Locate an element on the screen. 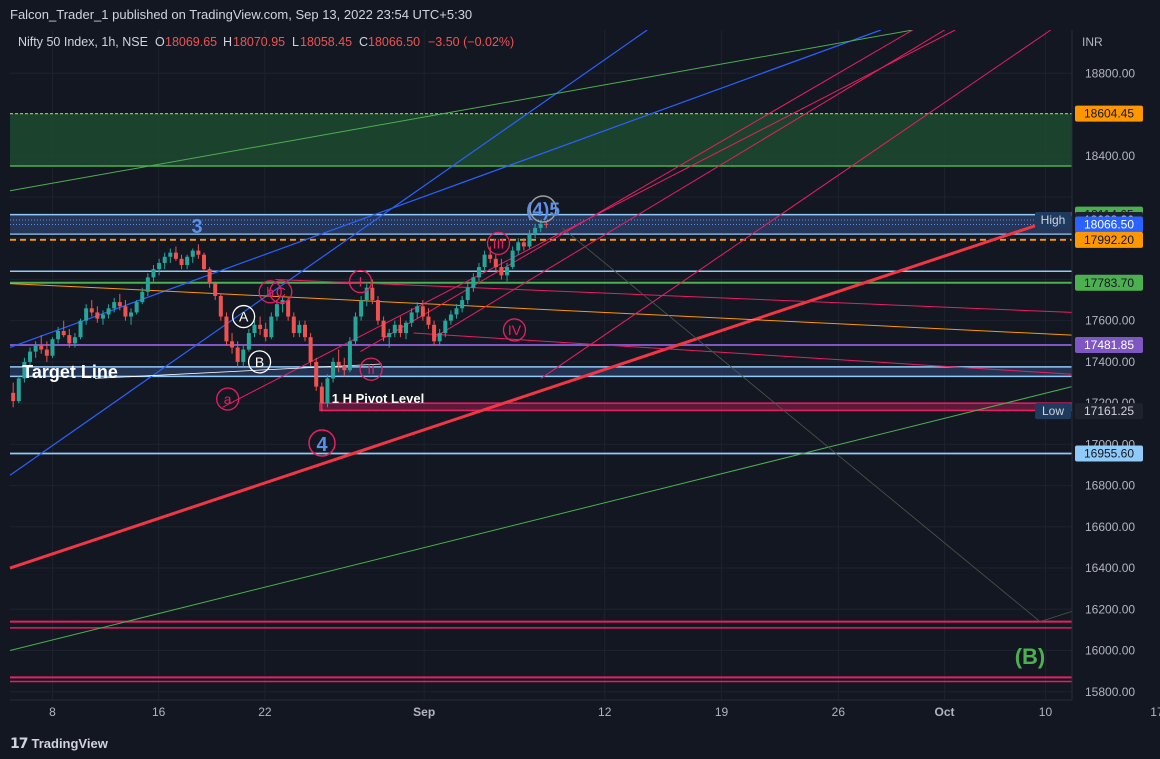 The image size is (1160, 759). target-line-label: Target Line is located at coordinates (70, 372).